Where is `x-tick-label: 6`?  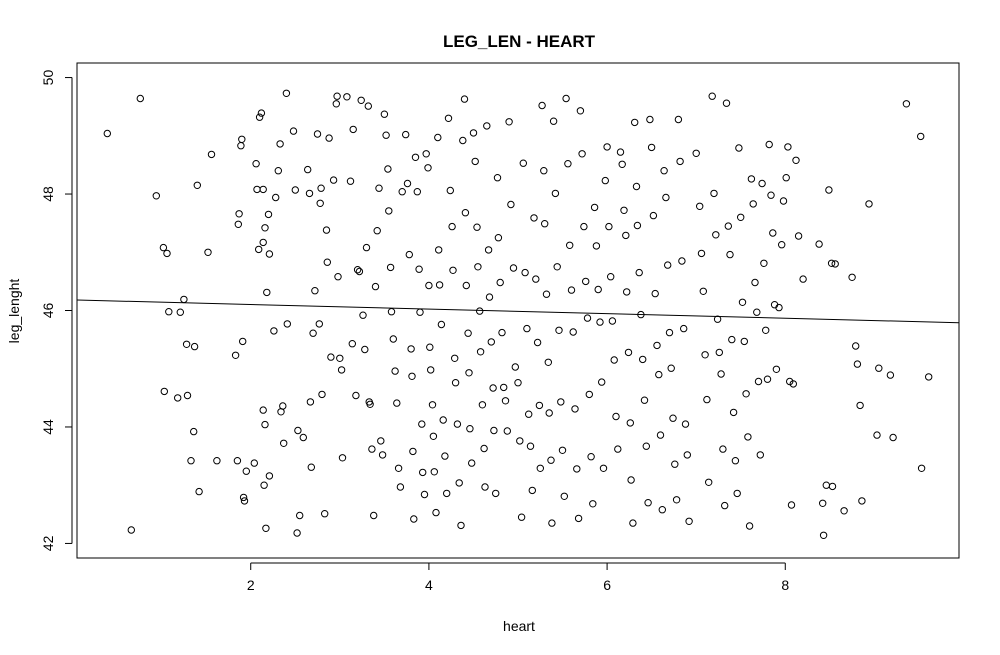
x-tick-label: 6 is located at coordinates (607, 585).